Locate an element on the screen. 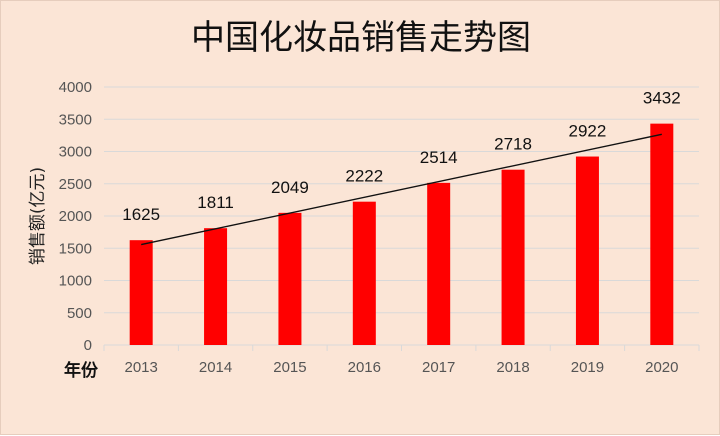 This screenshot has width=720, height=436. y-tick-label: 2000 is located at coordinates (75, 216).